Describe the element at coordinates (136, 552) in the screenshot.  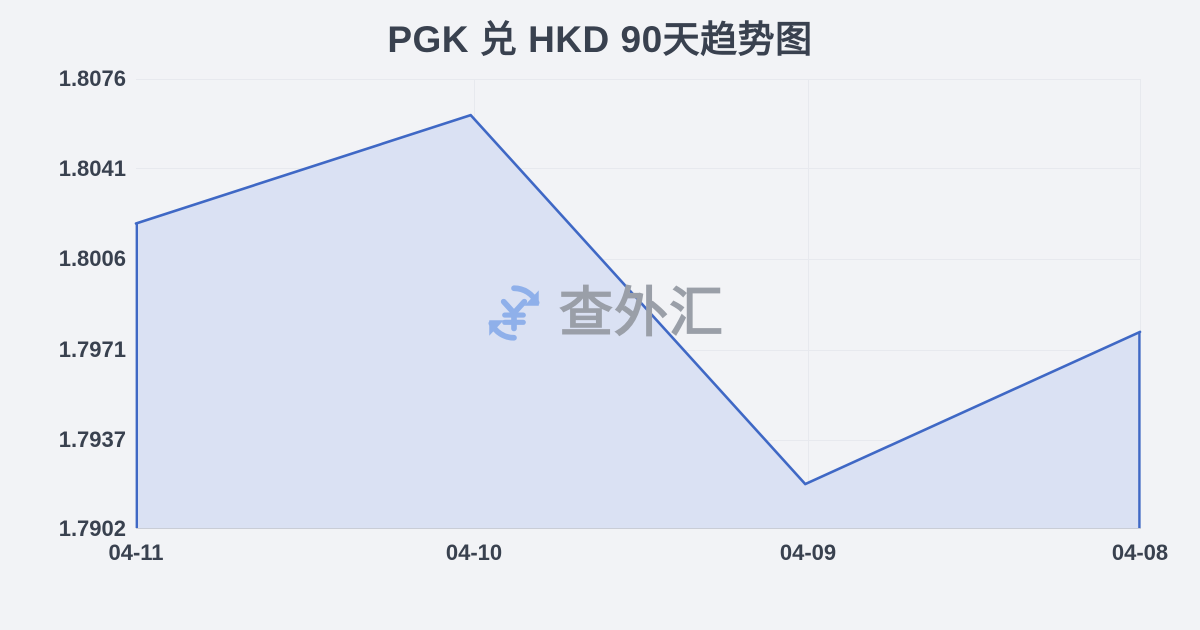
I see `x-axis-tick-label: 04-11` at that location.